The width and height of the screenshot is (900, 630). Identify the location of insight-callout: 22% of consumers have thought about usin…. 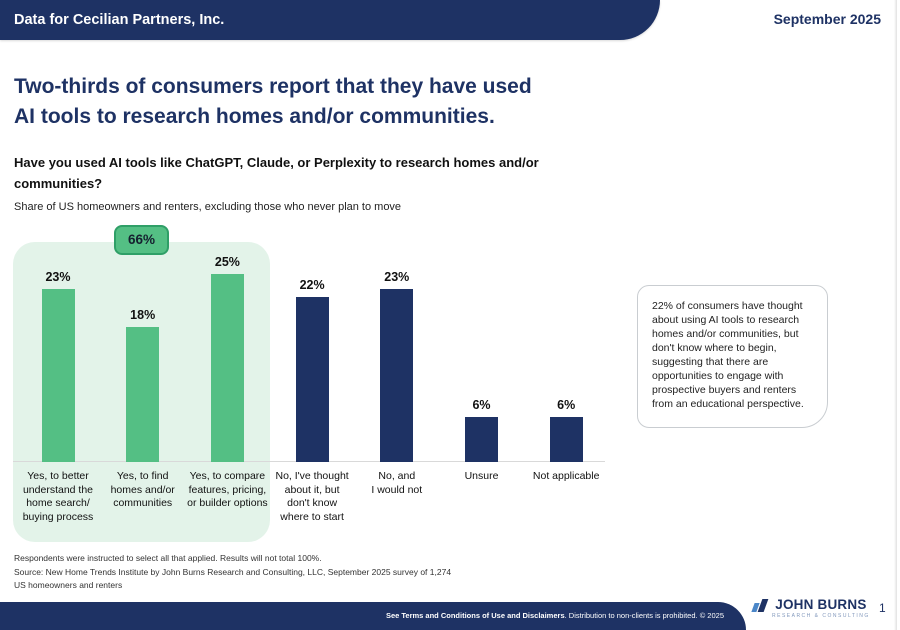
(732, 356).